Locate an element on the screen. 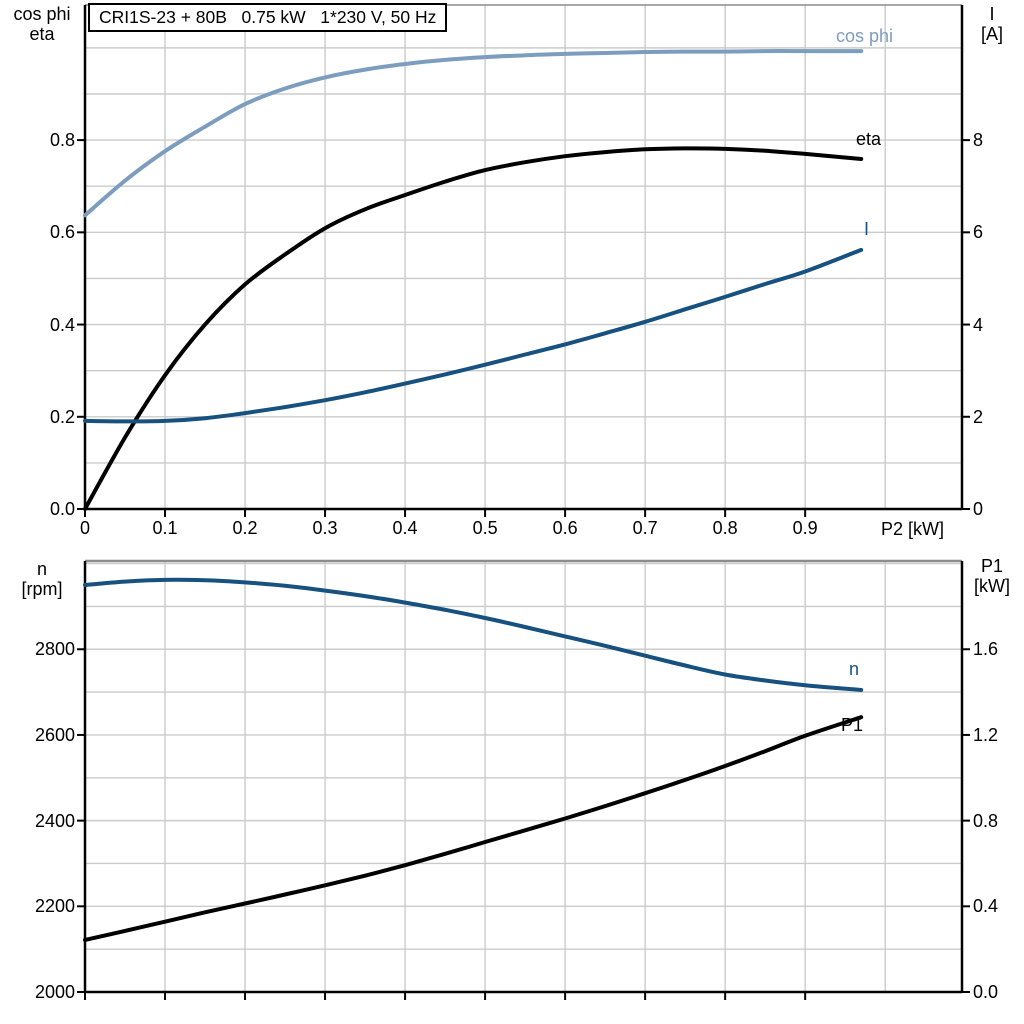 The height and width of the screenshot is (1024, 1024). tick-label: 0.1 is located at coordinates (165, 528).